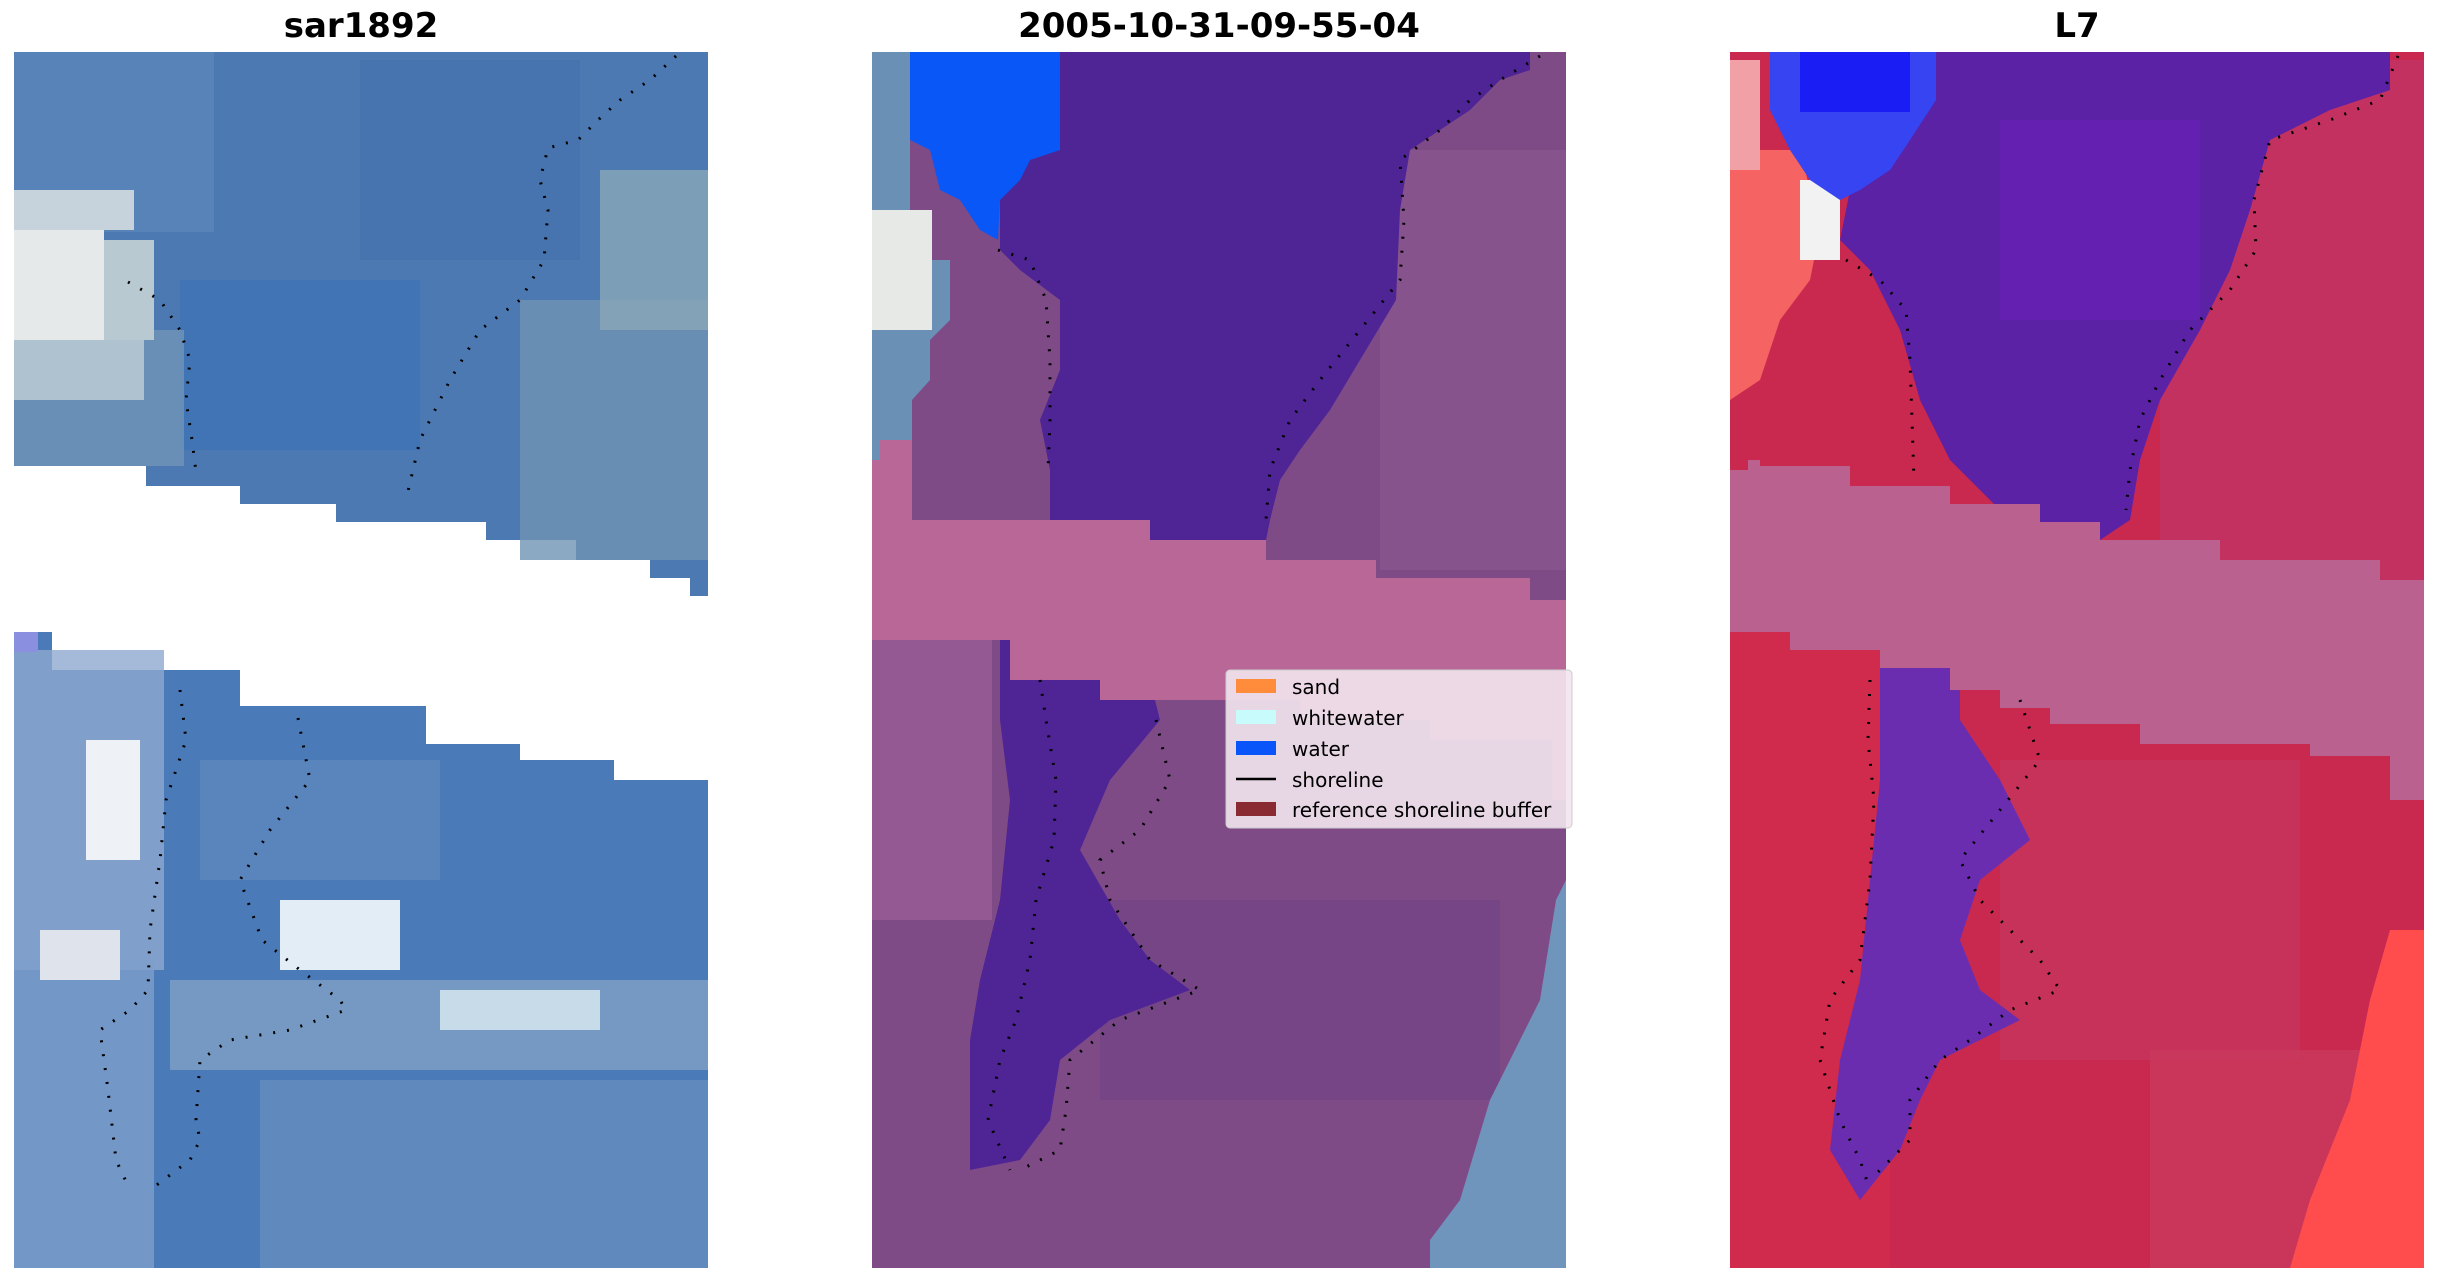 This screenshot has height=1283, width=2455. Describe the element at coordinates (2077, 26) in the screenshot. I see `panel-title-mndwi: L7` at that location.